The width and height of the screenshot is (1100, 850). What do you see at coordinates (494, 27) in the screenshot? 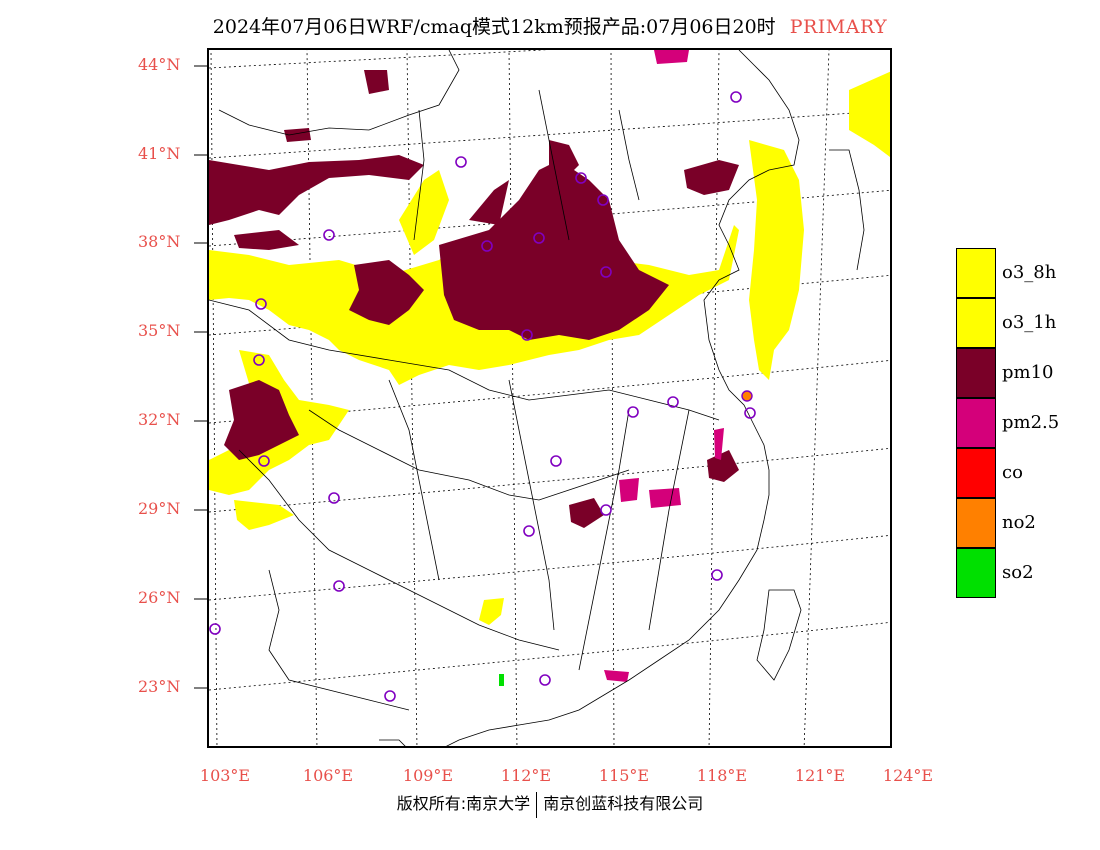
I see `title-text: 2024年07月06日WRF/cmaq模式12km预报产品:07月06日20时` at bounding box center [494, 27].